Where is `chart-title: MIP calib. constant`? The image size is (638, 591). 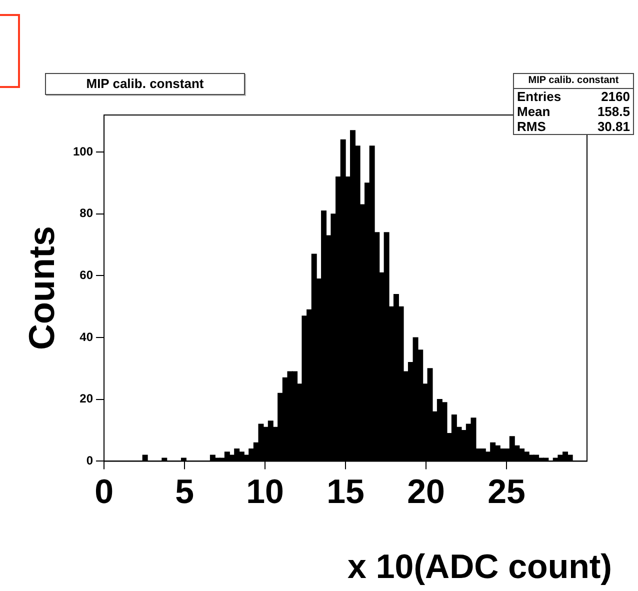 chart-title: MIP calib. constant is located at coordinates (145, 84).